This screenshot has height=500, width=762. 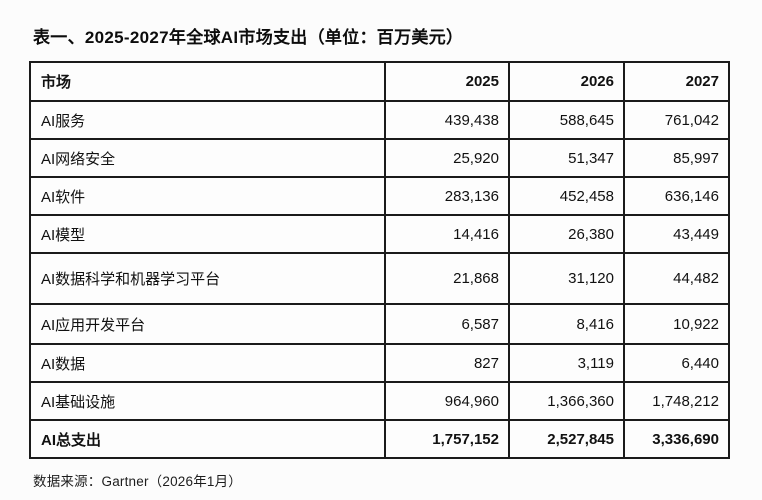 I want to click on column-header-2025: 2025, so click(x=447, y=81).